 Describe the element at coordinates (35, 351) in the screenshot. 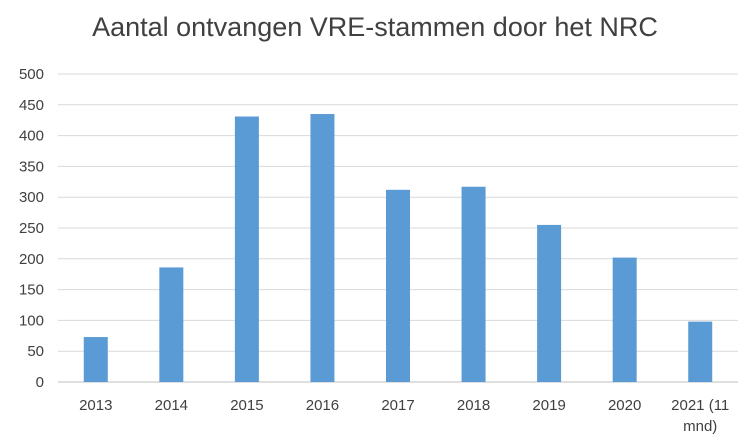

I see `y-tick-label: 50` at that location.